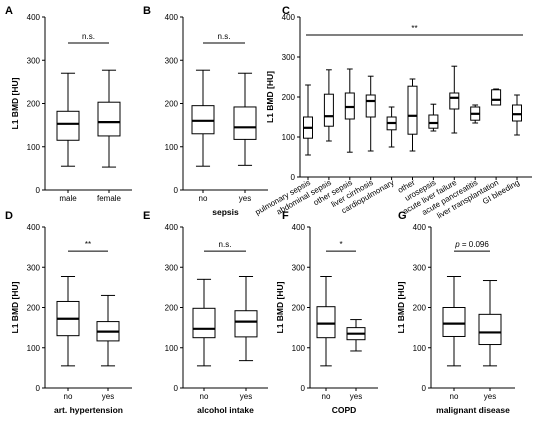  Describe the element at coordinates (225, 410) in the screenshot. I see `x-axis-label: alcohol intake` at that location.